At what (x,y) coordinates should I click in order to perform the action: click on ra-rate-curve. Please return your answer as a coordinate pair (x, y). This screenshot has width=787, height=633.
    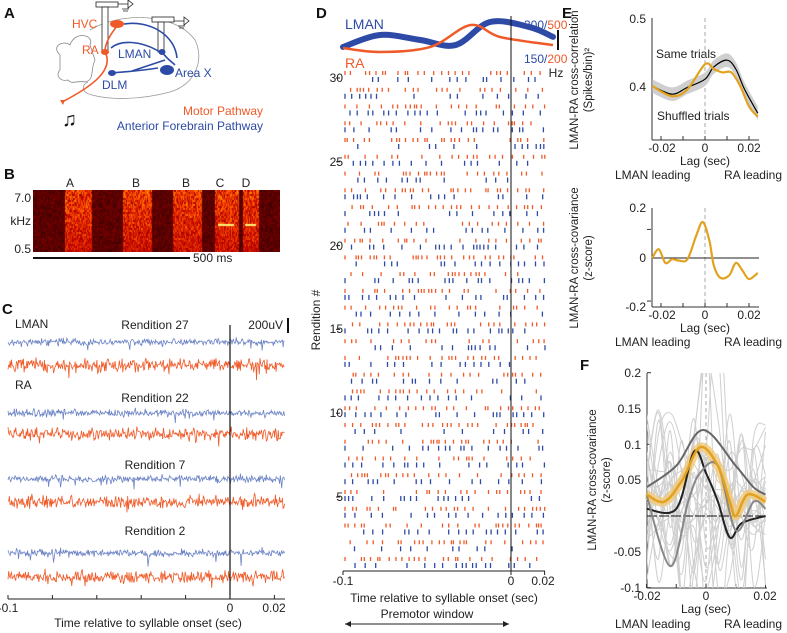
    Looking at the image, I should click on (448, 38).